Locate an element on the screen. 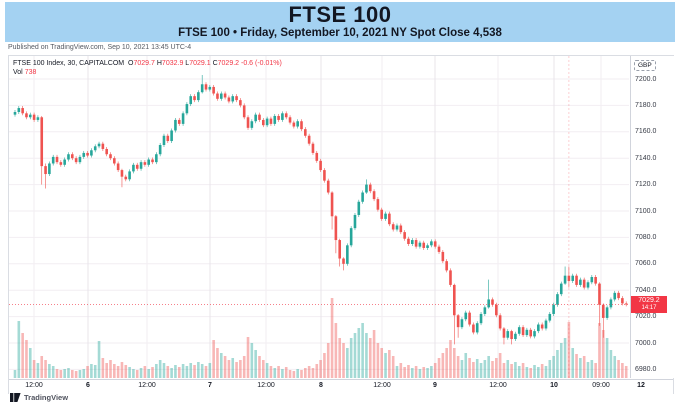 This screenshot has width=680, height=402. legend-change-value: -0.6 (-0.01%) is located at coordinates (261, 63).